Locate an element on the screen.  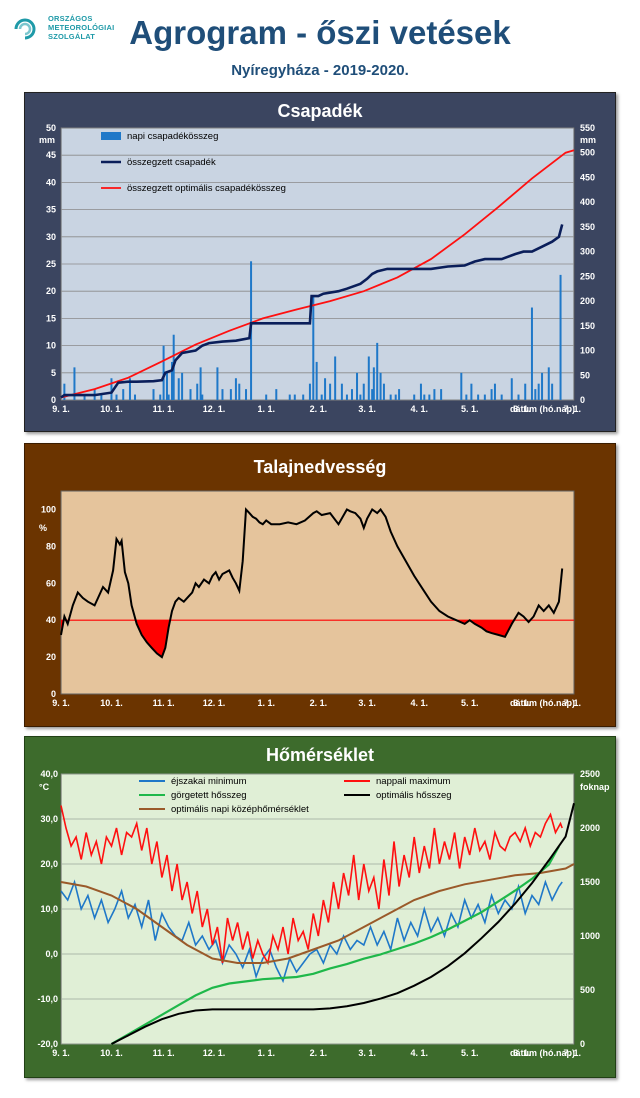
day-max-line is located at coordinates (311, 885).